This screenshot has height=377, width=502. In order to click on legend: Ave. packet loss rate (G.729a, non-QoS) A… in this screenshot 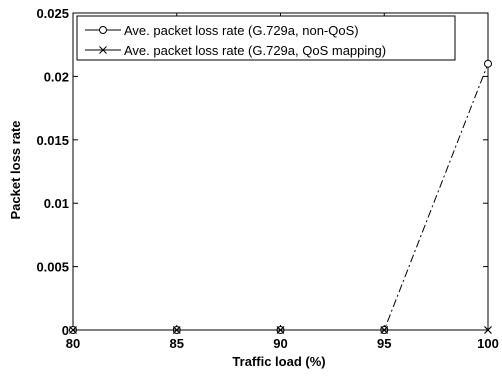, I will do `click(266, 38)`.